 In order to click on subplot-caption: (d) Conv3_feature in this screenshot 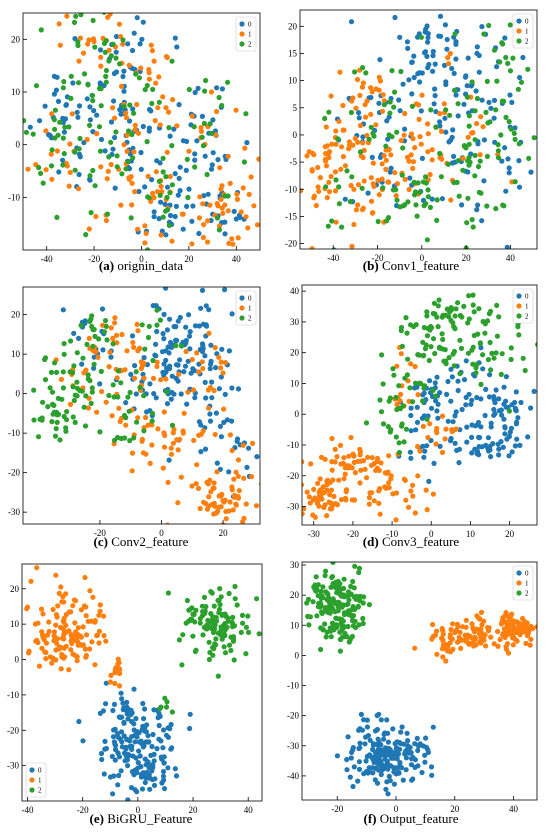, I will do `click(411, 541)`.